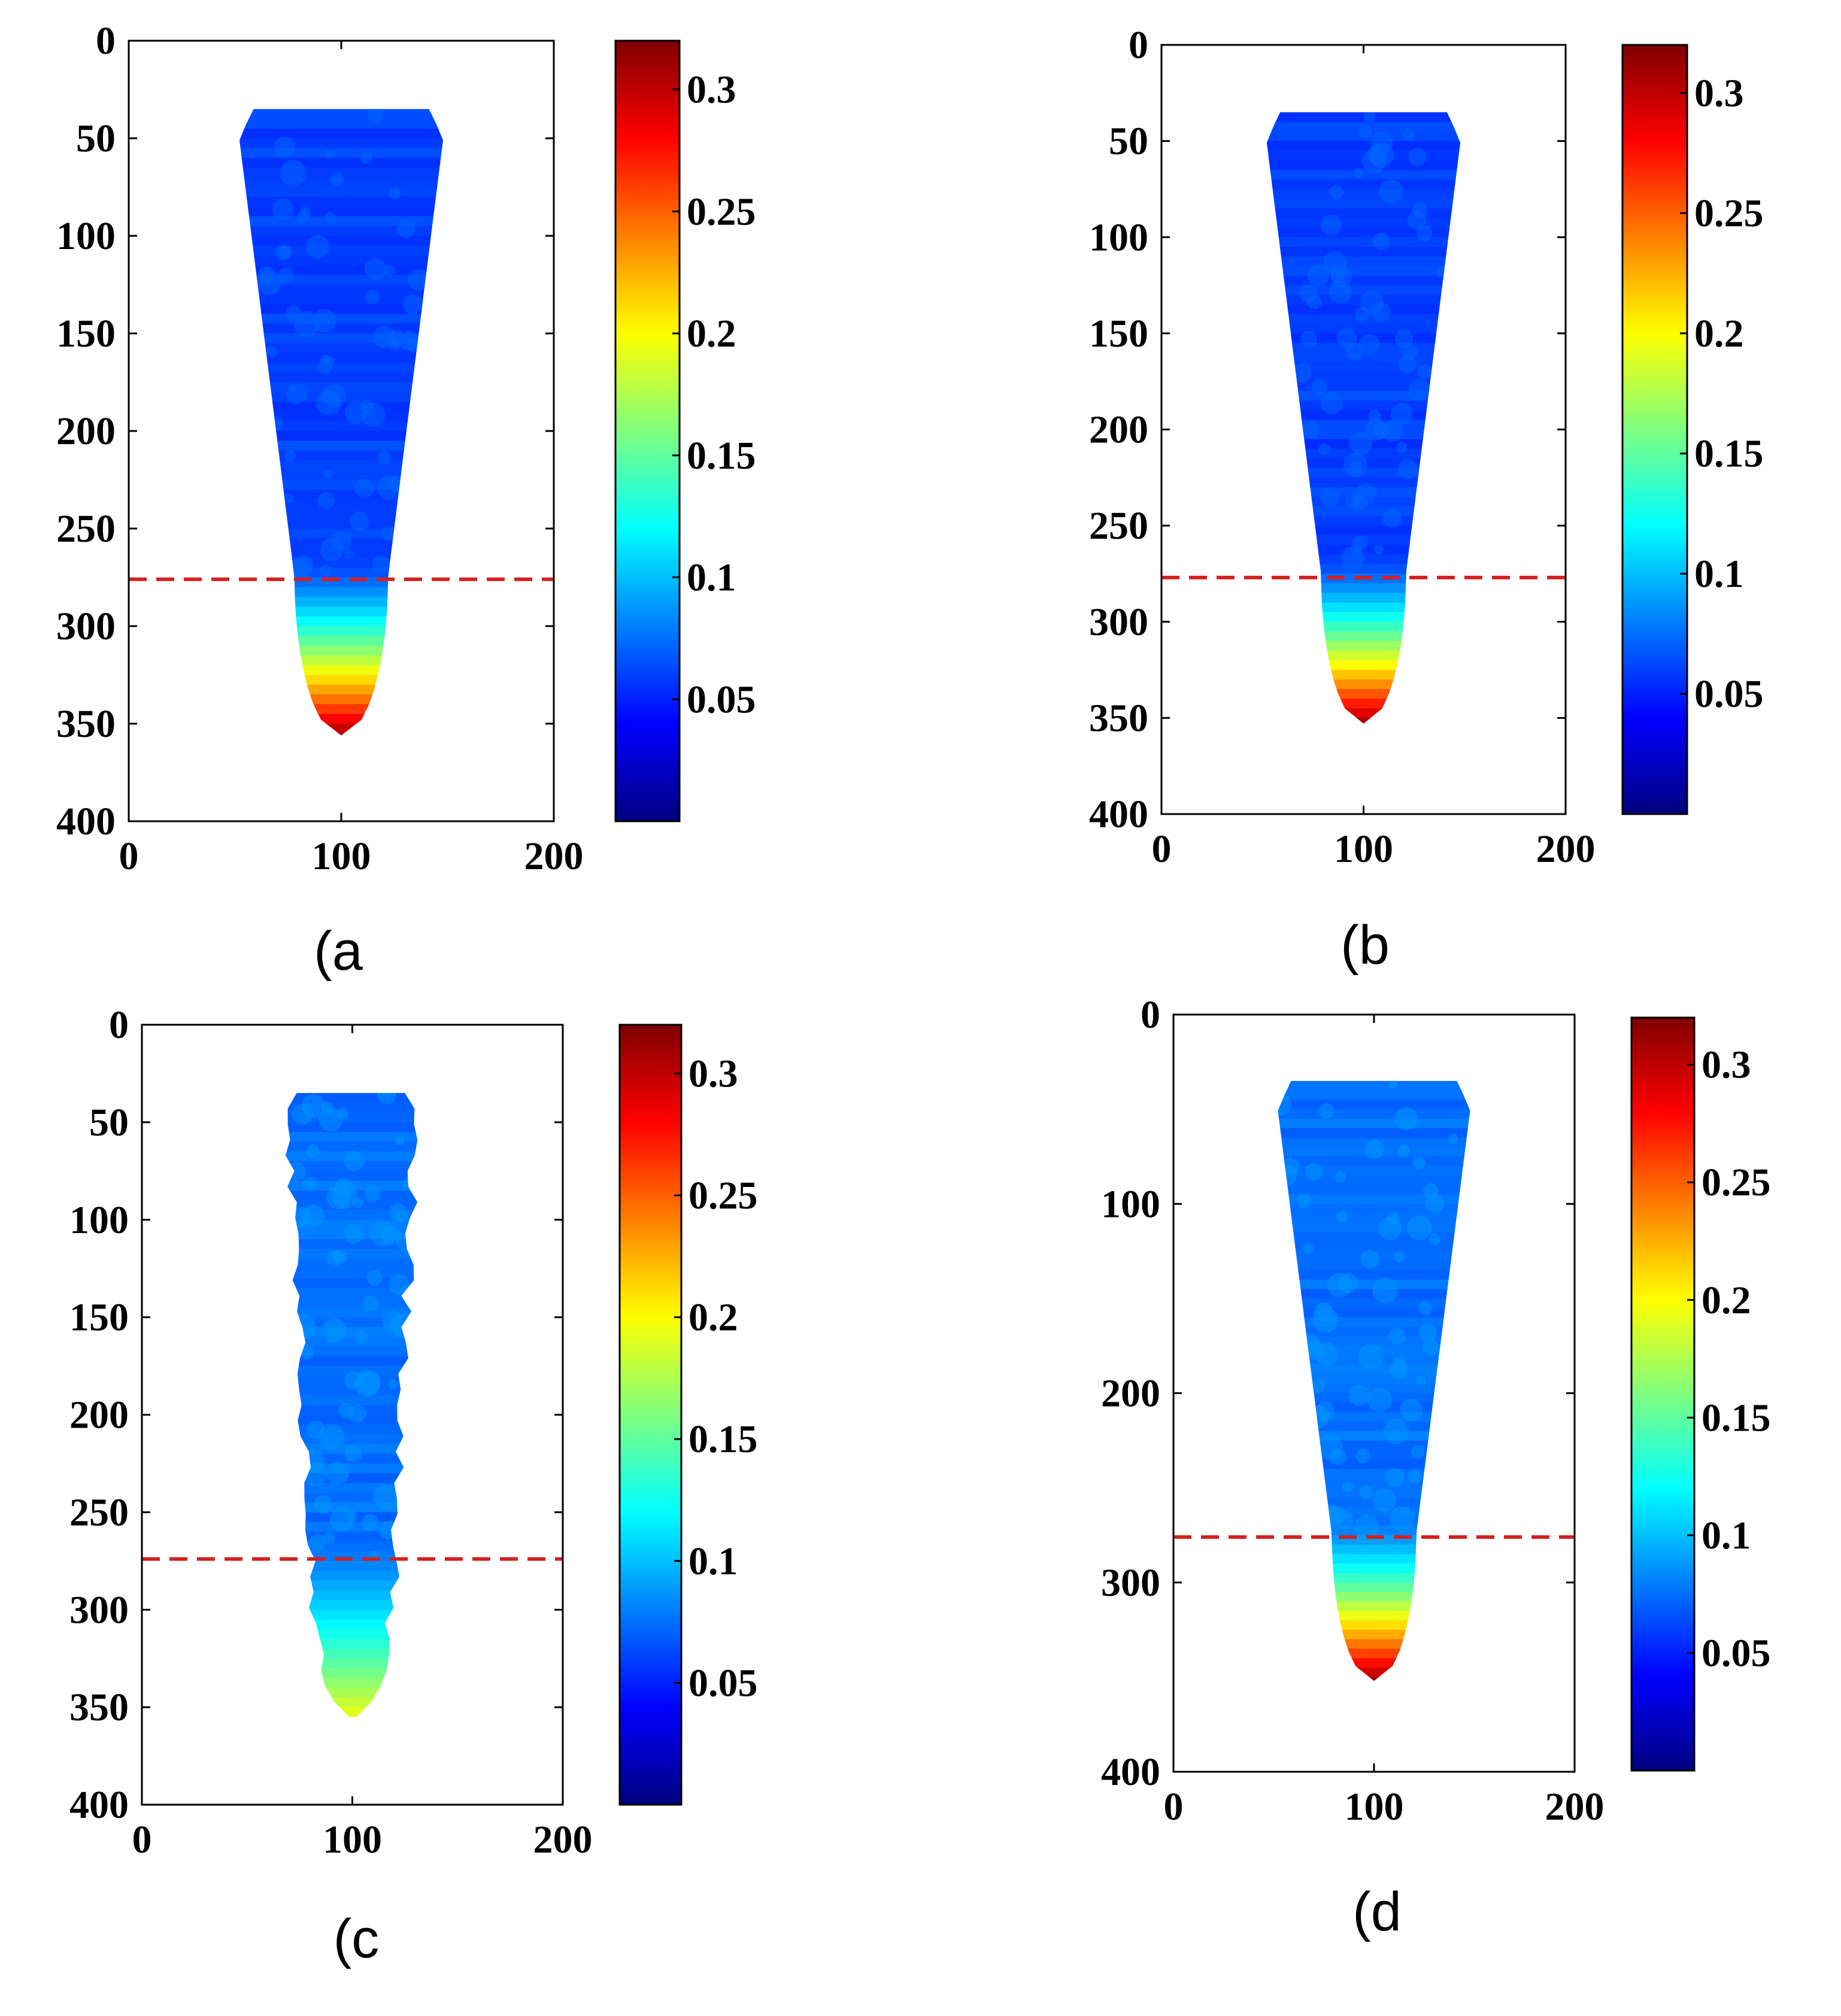  What do you see at coordinates (99, 1415) in the screenshot?
I see `y-tick-label: 200` at bounding box center [99, 1415].